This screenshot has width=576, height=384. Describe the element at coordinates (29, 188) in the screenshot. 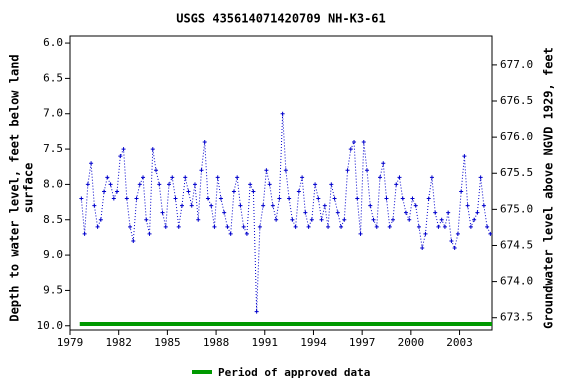

I see `y-axis-label: surface` at that location.